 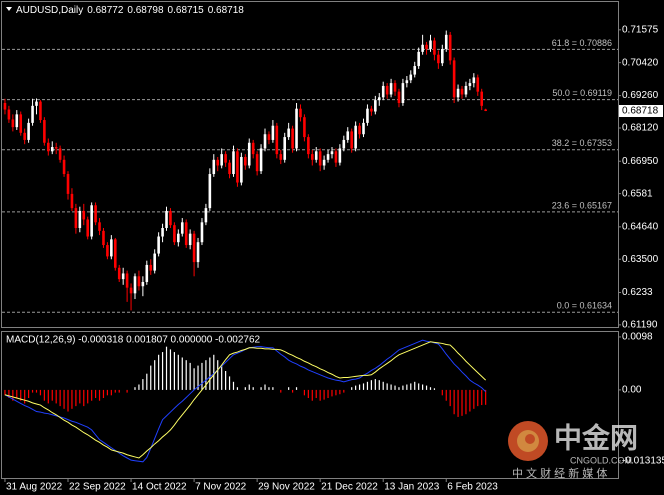 I want to click on fib-label: 61.8 = 0.70886, so click(x=582, y=43).